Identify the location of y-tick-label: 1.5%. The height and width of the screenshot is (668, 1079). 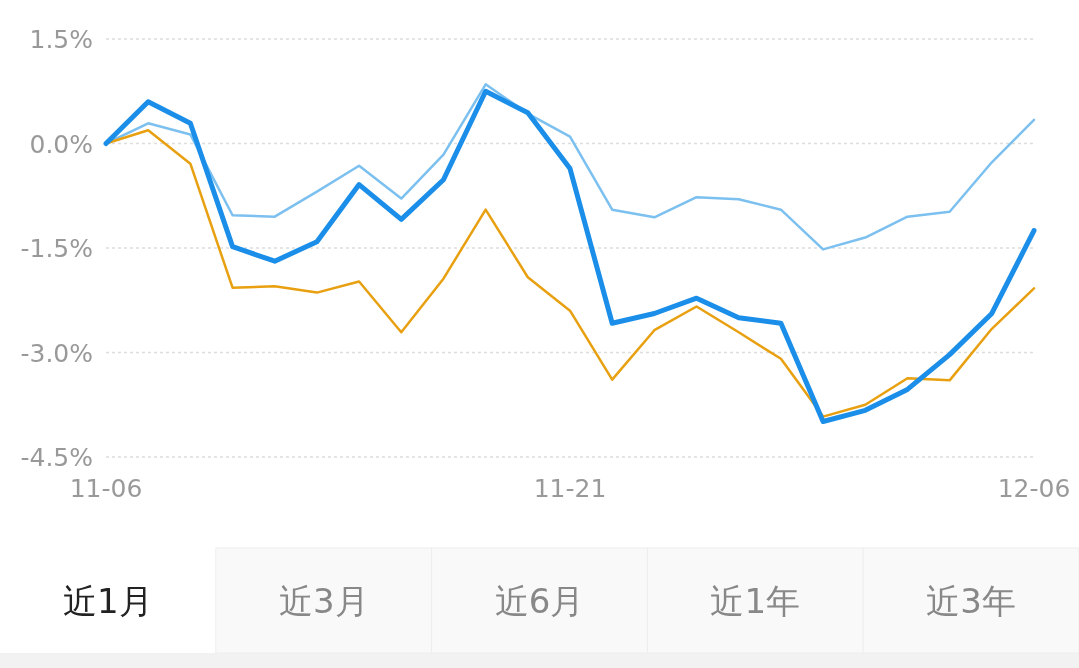
(61, 39).